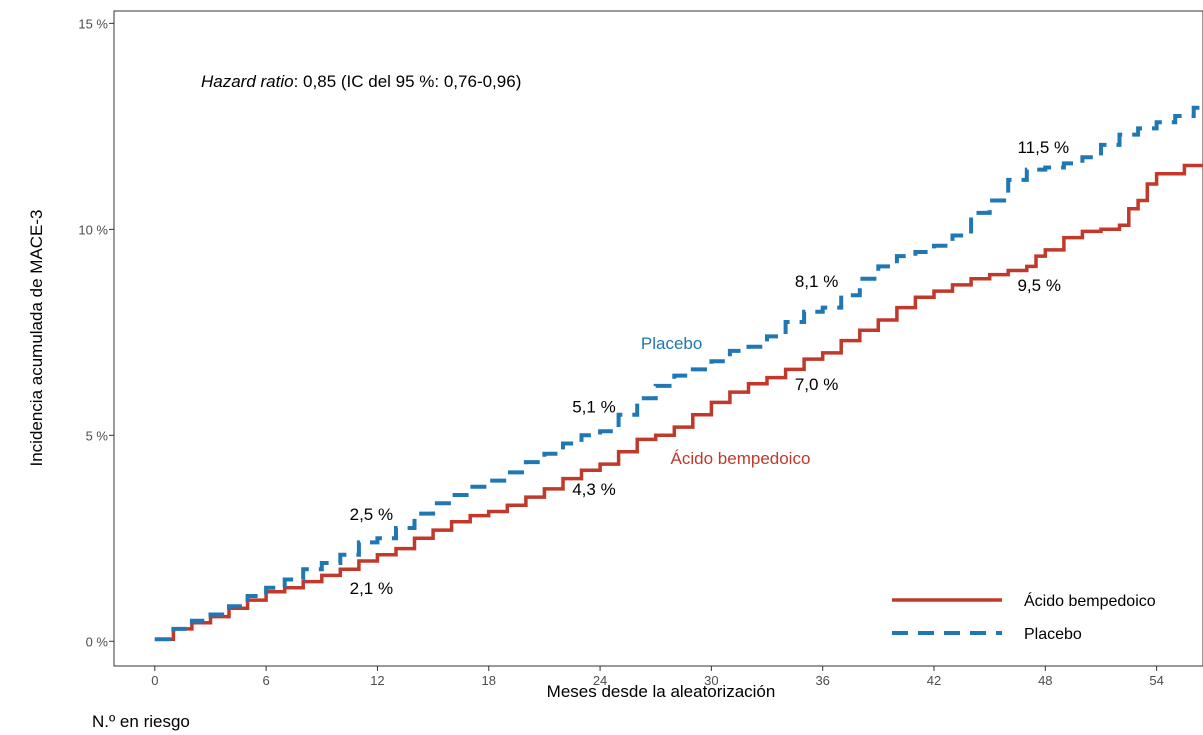 This screenshot has width=1203, height=735. What do you see at coordinates (97, 641) in the screenshot?
I see `y-tick-label: 0 %` at bounding box center [97, 641].